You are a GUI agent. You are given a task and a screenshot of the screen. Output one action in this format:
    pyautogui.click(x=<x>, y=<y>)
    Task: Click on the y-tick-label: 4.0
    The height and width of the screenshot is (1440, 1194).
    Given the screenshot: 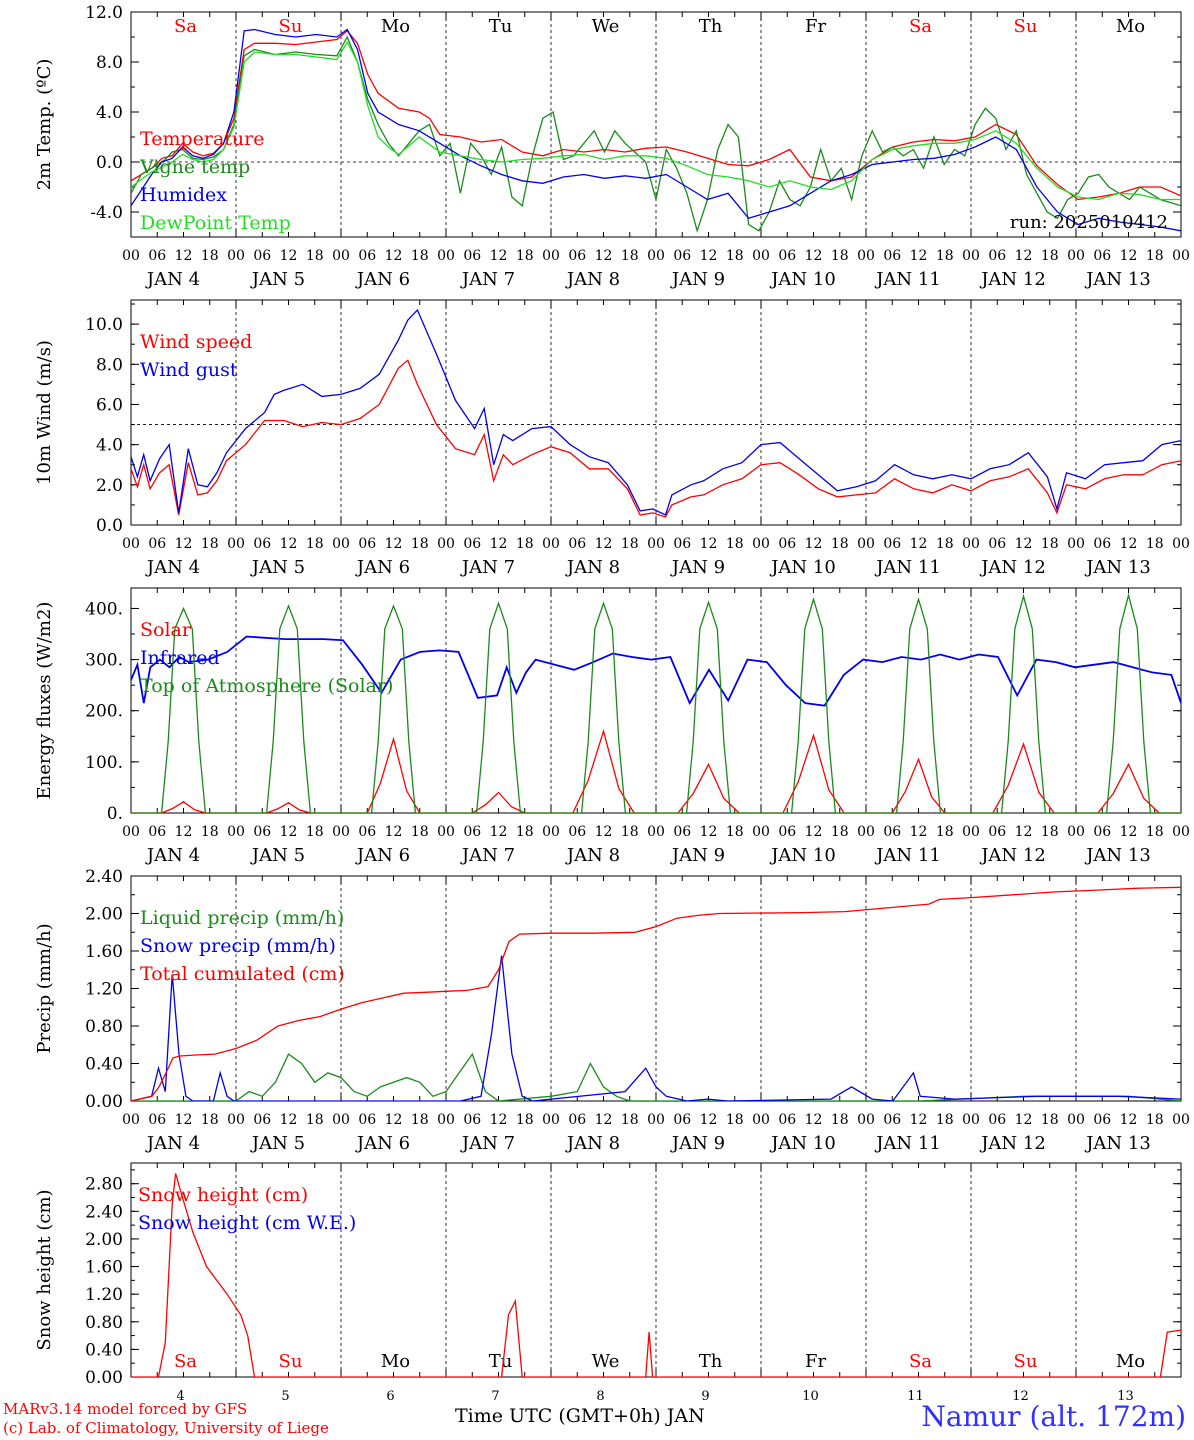 What is the action you would take?
    pyautogui.click(x=109, y=113)
    